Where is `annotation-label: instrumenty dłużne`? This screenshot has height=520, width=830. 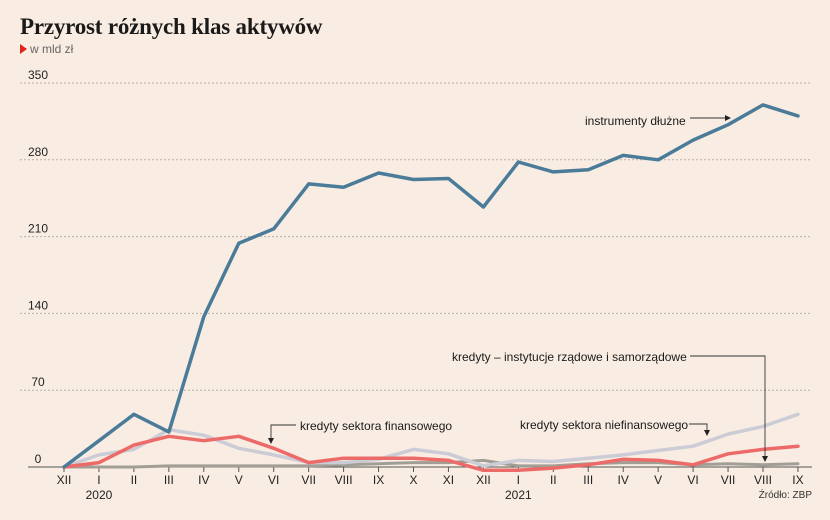
annotation-label: instrumenty dłużne is located at coordinates (635, 121).